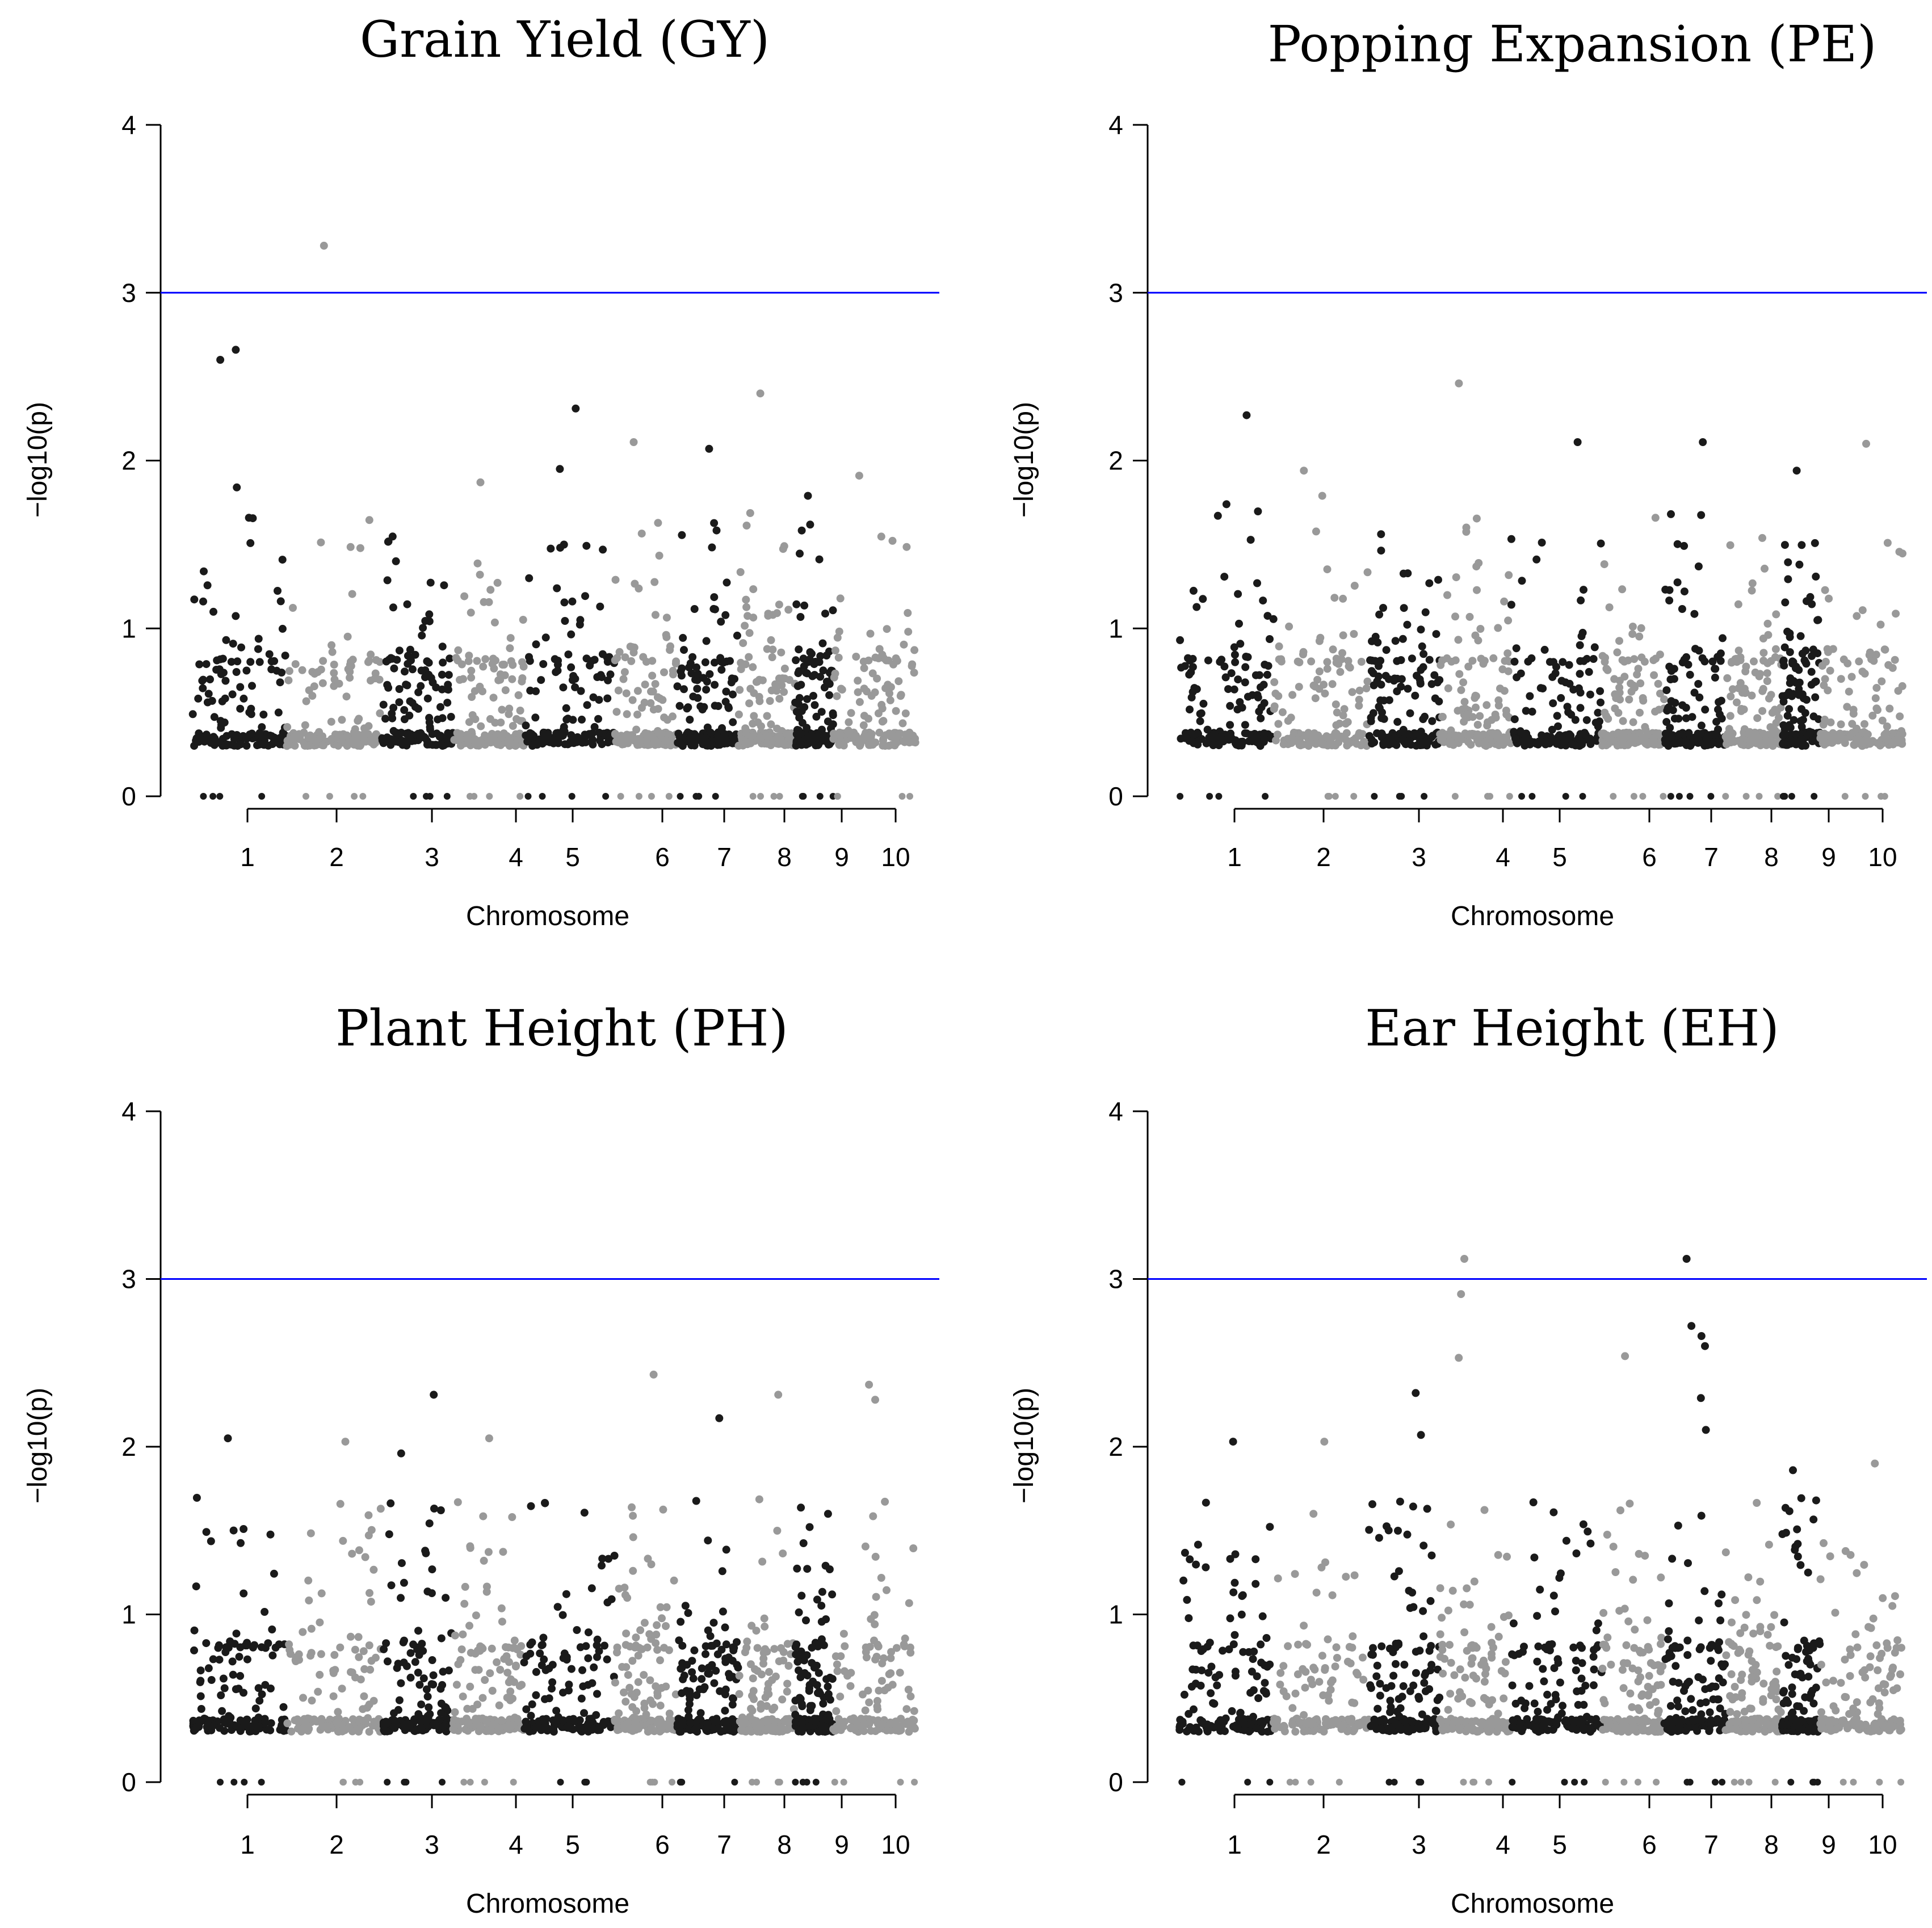  I want to click on x-tick-label: 7, so click(724, 1845).